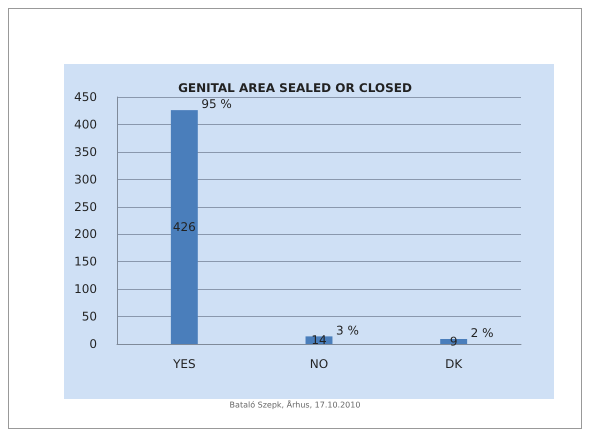 The height and width of the screenshot is (437, 590). What do you see at coordinates (216, 104) in the screenshot?
I see `annotation: 95 %` at bounding box center [216, 104].